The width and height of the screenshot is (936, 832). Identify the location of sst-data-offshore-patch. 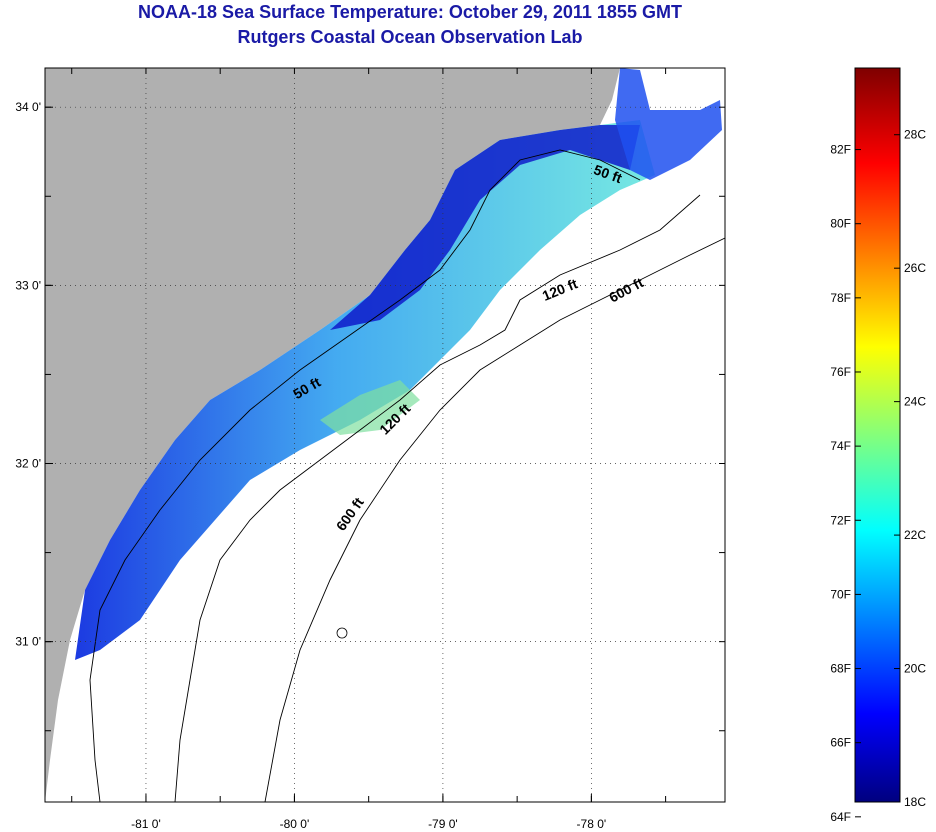
(370, 407).